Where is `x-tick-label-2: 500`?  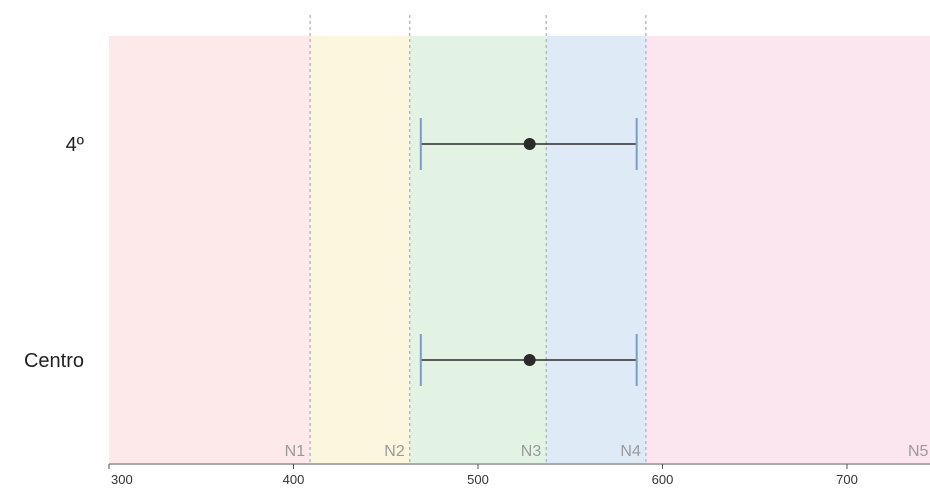 x-tick-label-2: 500 is located at coordinates (478, 479).